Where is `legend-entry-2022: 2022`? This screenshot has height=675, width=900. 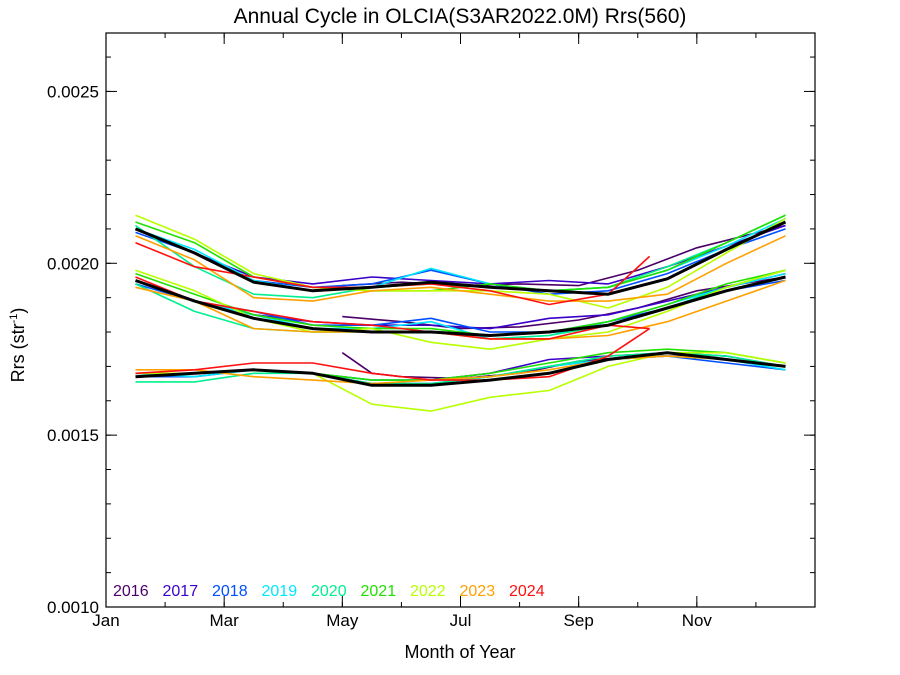 legend-entry-2022: 2022 is located at coordinates (428, 591).